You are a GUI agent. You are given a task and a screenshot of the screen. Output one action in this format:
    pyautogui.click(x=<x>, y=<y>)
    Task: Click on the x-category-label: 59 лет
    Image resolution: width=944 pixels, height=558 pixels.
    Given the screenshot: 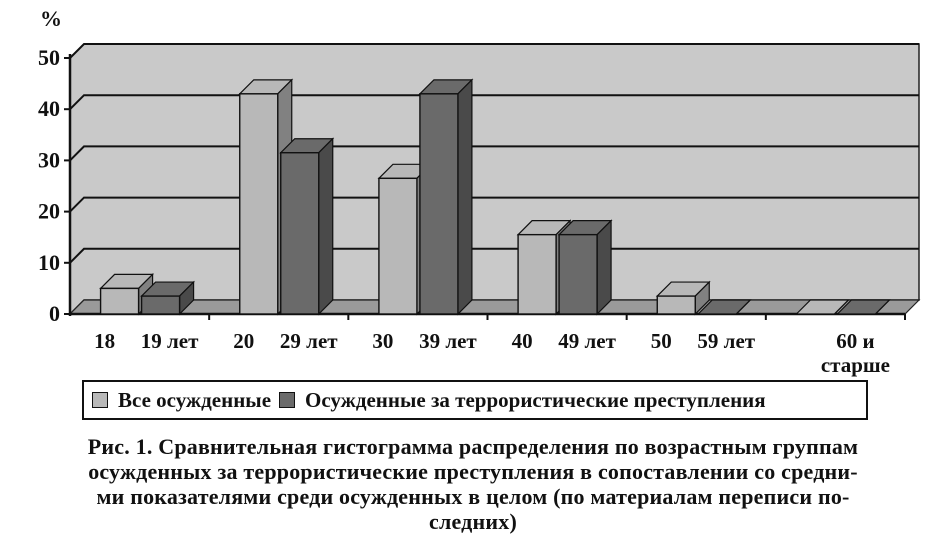 What is the action you would take?
    pyautogui.click(x=726, y=341)
    